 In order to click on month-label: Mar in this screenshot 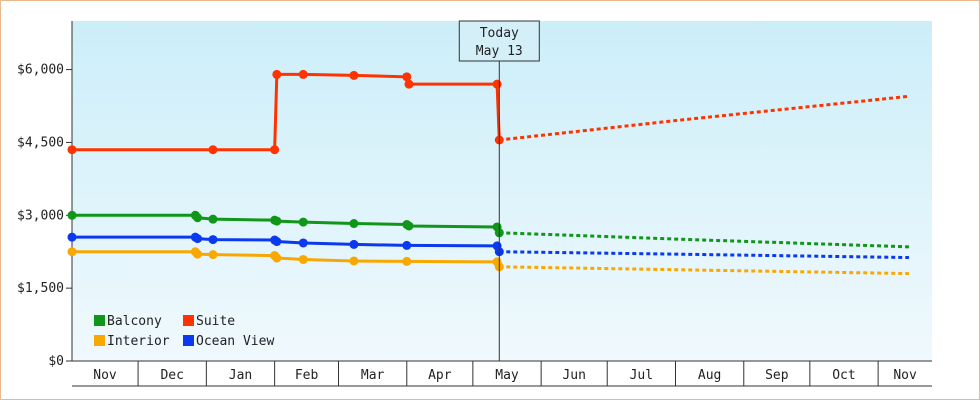, I will do `click(373, 375)`.